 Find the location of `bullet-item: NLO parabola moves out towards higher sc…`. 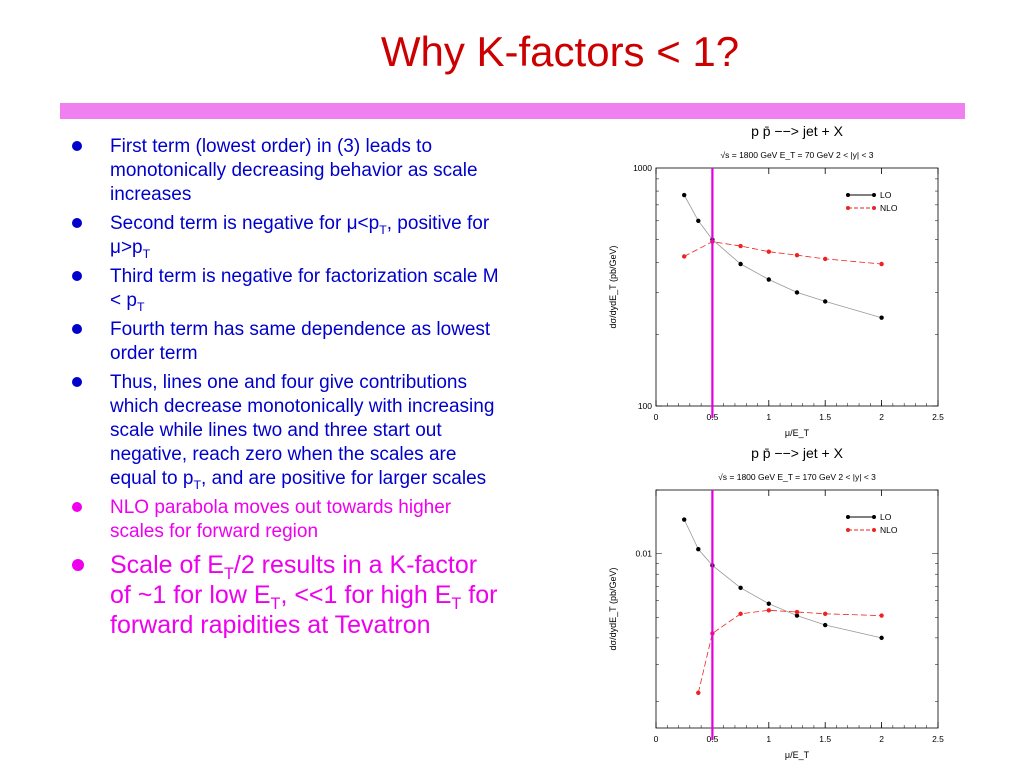

bullet-item: NLO parabola moves out towards higher sc… is located at coordinates (285, 520).